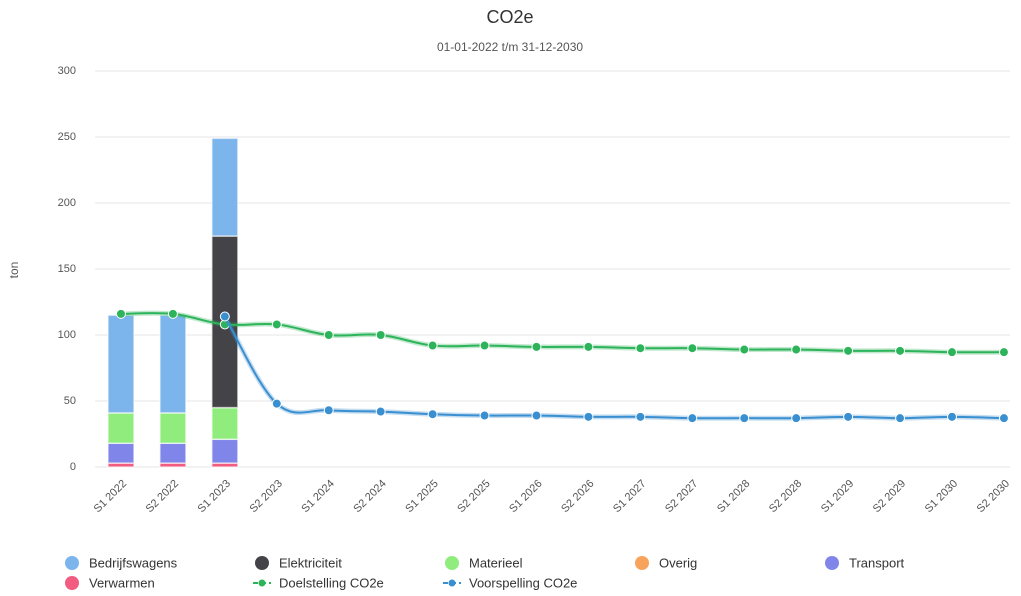  What do you see at coordinates (733, 496) in the screenshot?
I see `x-tick-label: S1 2028` at bounding box center [733, 496].